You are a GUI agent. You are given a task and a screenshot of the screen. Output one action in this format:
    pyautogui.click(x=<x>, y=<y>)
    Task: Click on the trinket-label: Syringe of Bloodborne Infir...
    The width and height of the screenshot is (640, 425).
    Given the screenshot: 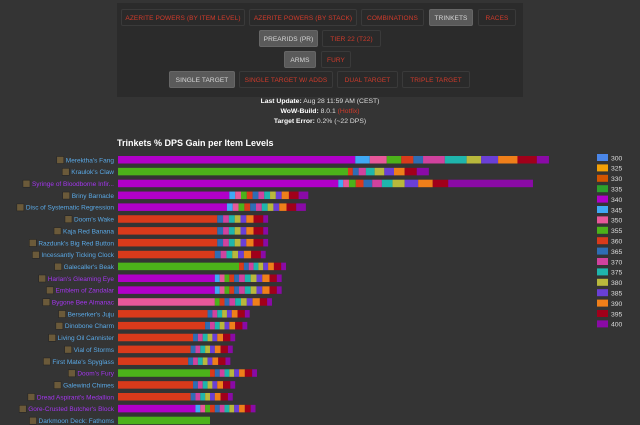 What is the action you would take?
    pyautogui.click(x=73, y=184)
    